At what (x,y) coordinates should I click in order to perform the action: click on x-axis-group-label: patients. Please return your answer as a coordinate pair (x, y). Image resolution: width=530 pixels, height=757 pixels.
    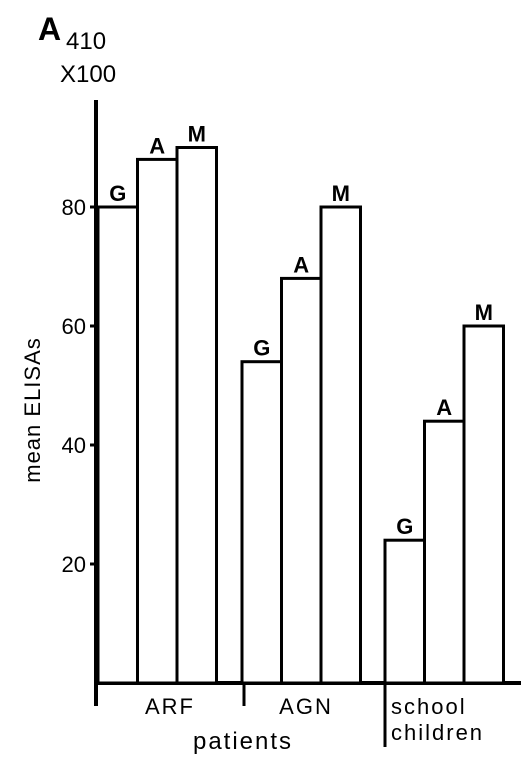
    Looking at the image, I should click on (243, 741).